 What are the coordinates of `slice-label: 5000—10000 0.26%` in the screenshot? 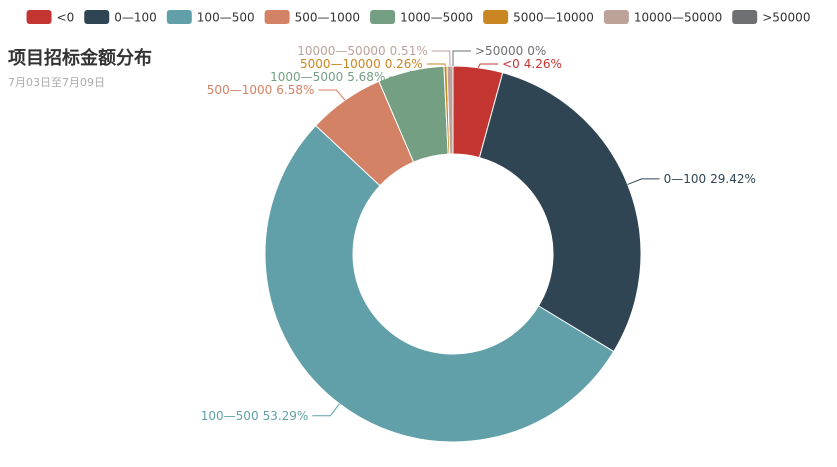 It's located at (361, 64).